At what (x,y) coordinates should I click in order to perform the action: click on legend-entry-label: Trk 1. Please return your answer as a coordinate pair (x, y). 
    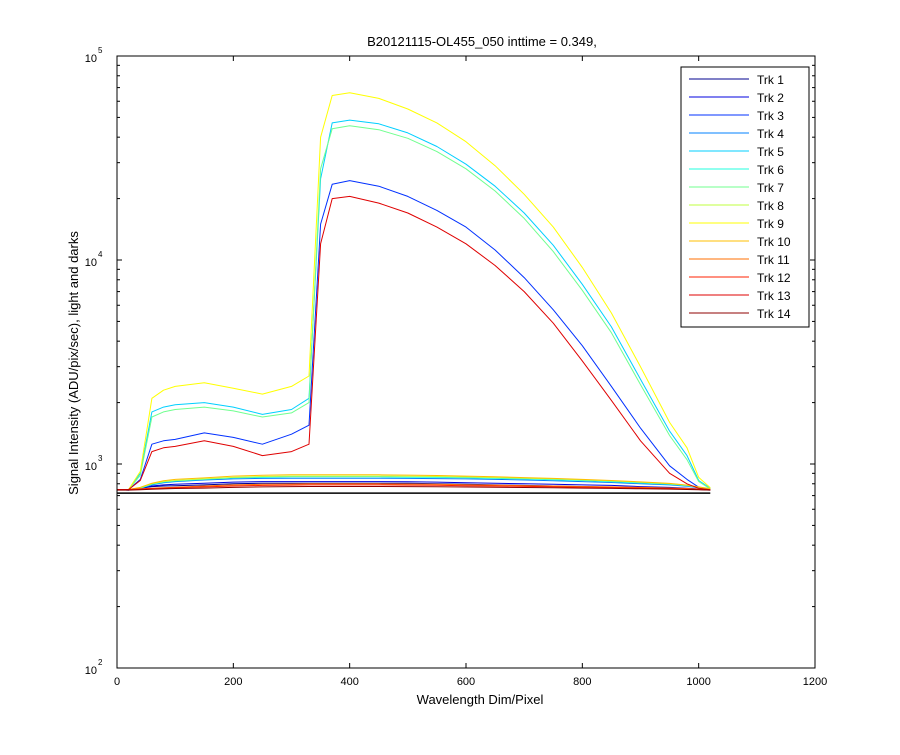
    Looking at the image, I should click on (770, 80).